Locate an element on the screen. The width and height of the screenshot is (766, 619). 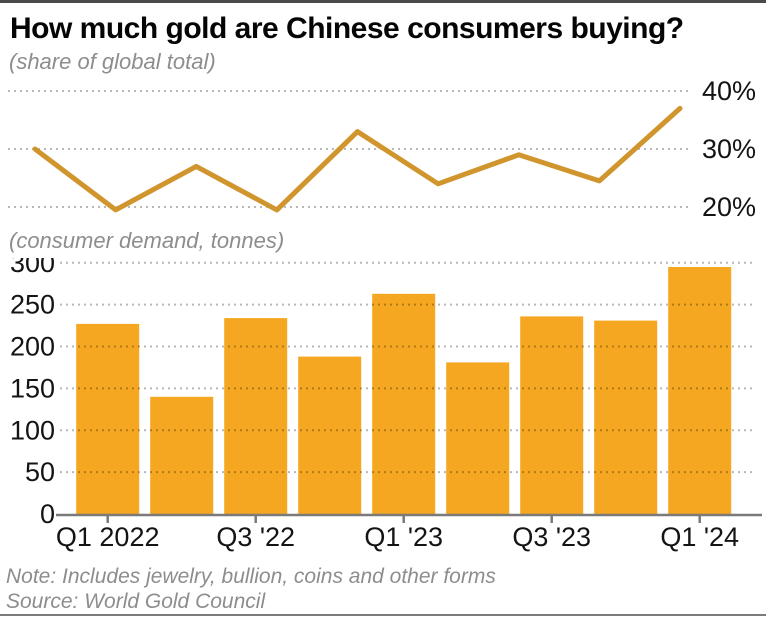
ytick-label: 50 is located at coordinates (40, 472).